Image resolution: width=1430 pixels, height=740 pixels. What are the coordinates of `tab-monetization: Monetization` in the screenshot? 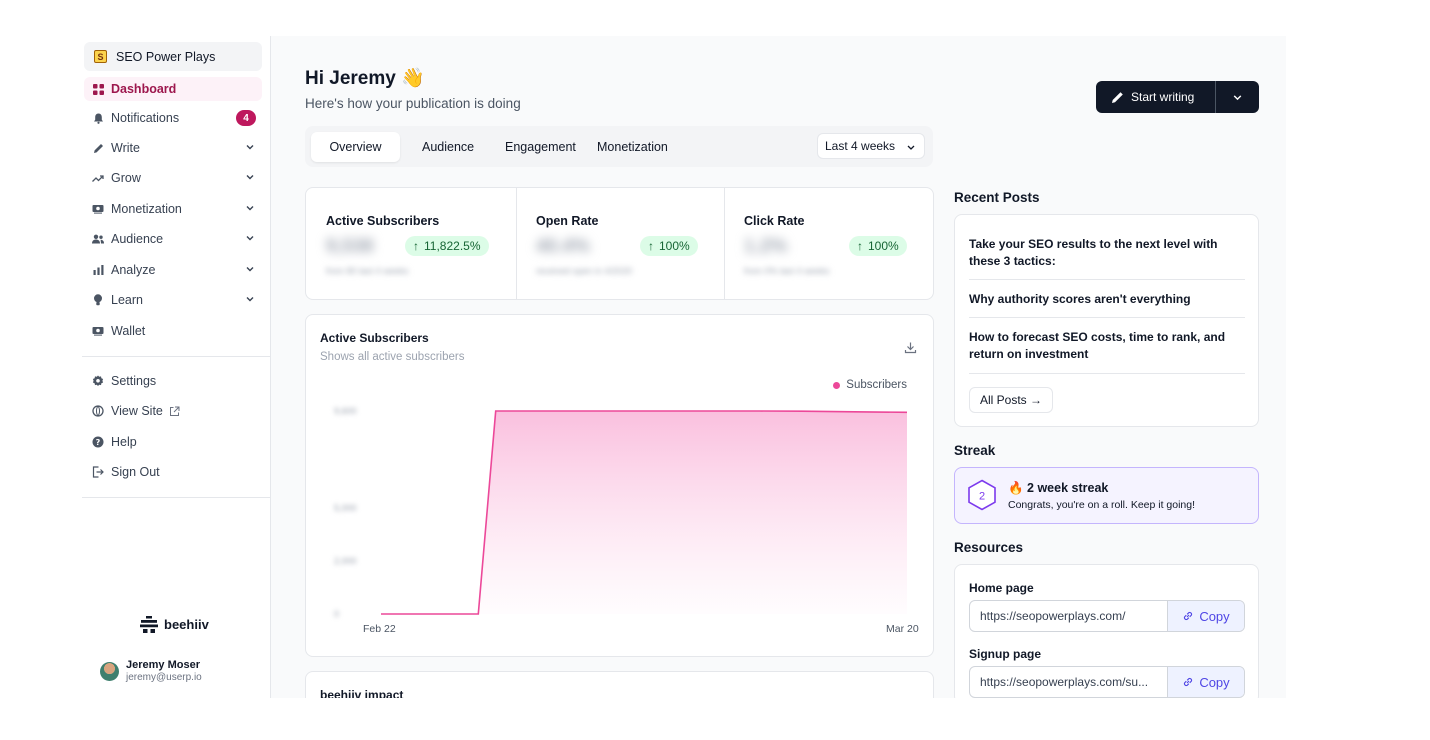 It's located at (632, 147).